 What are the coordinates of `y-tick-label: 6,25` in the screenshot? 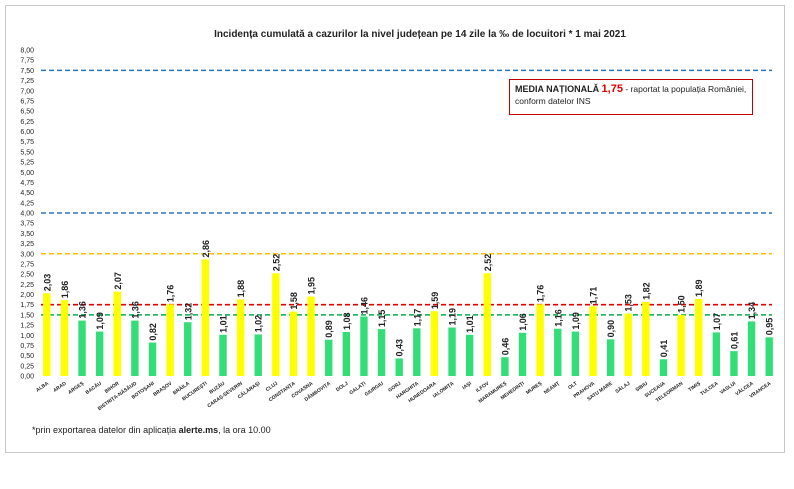 It's located at (27, 122).